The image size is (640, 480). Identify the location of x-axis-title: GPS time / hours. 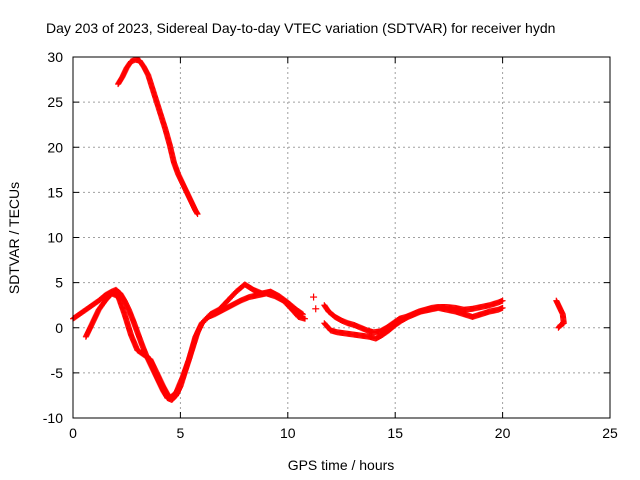
(341, 465).